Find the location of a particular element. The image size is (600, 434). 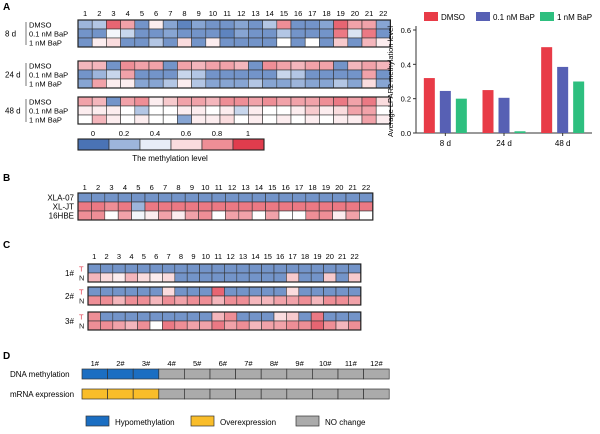

col-label: 5 is located at coordinates (142, 13).